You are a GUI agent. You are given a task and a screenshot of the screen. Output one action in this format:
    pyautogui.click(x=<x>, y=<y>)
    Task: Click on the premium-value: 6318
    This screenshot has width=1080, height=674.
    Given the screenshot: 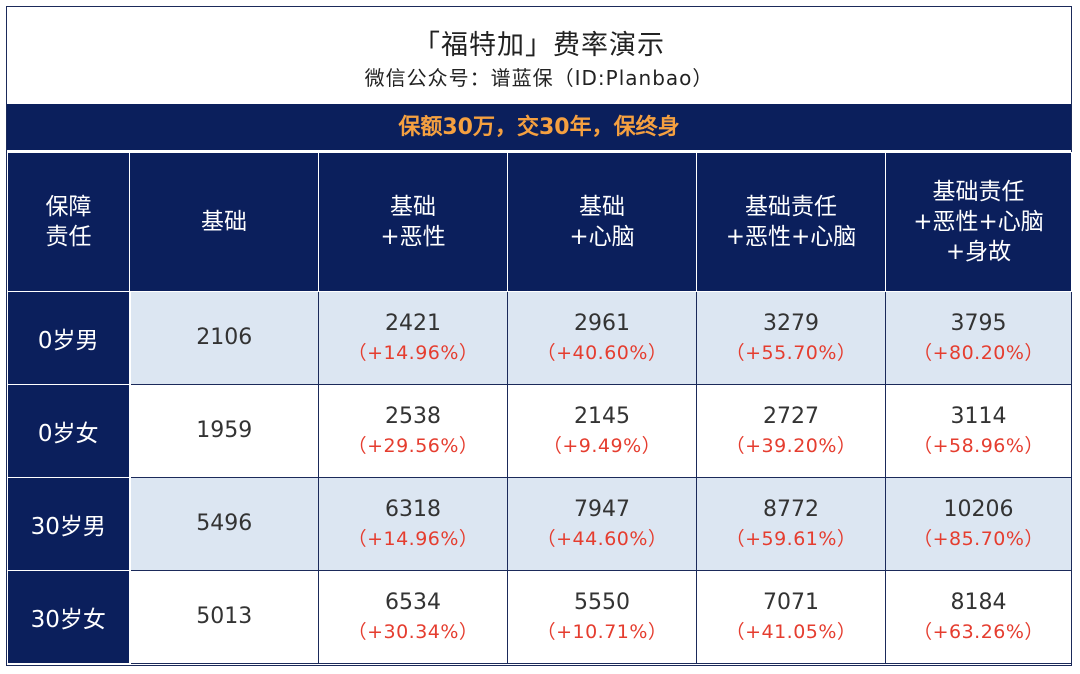 What is the action you would take?
    pyautogui.click(x=413, y=509)
    